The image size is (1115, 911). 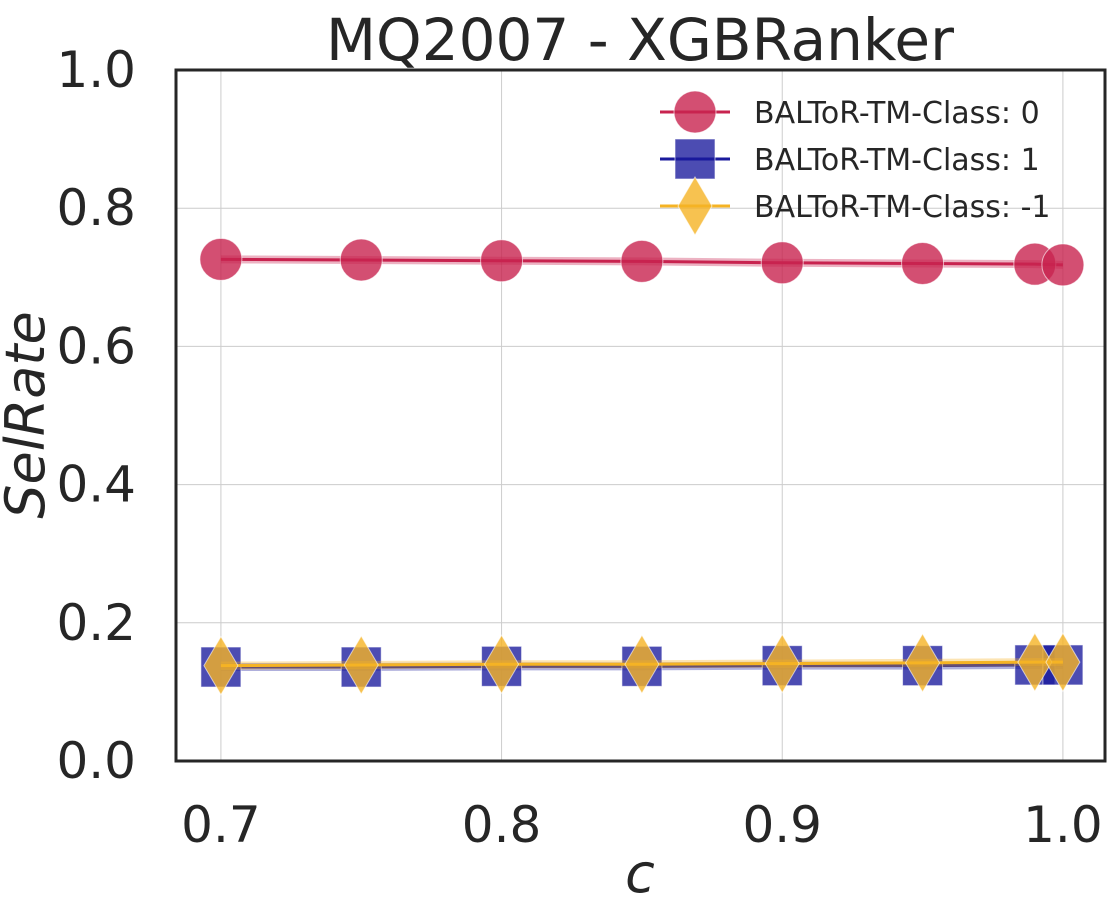 I want to click on series-line, so click(x=641, y=664).